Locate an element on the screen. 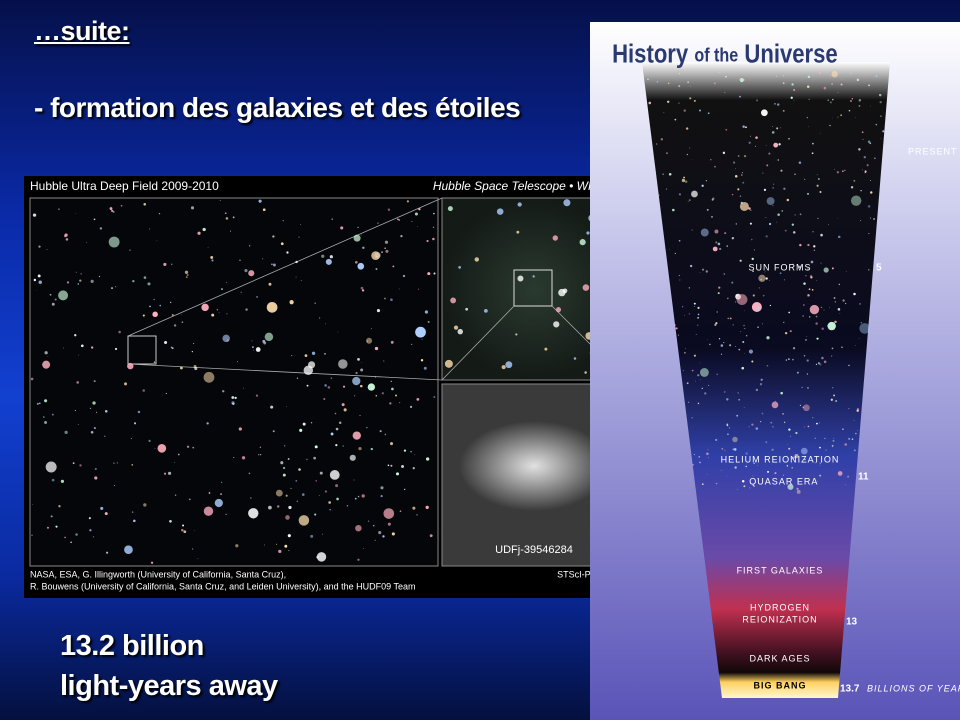  inset-dot is located at coordinates (519, 204).